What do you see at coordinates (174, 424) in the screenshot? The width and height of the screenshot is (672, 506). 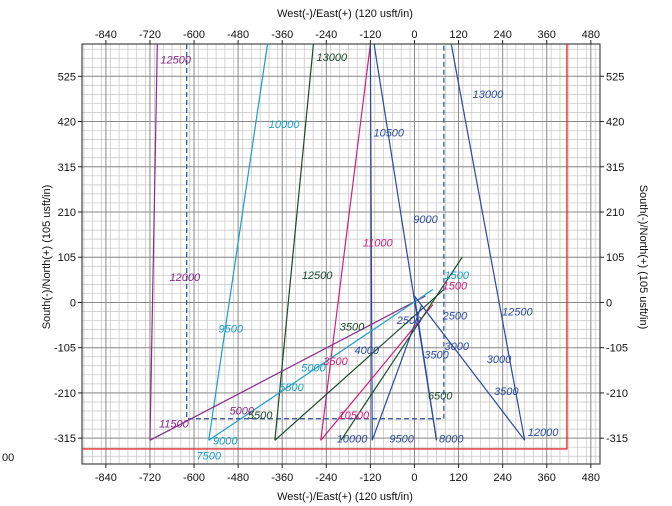 I see `depth-label: 11500` at bounding box center [174, 424].